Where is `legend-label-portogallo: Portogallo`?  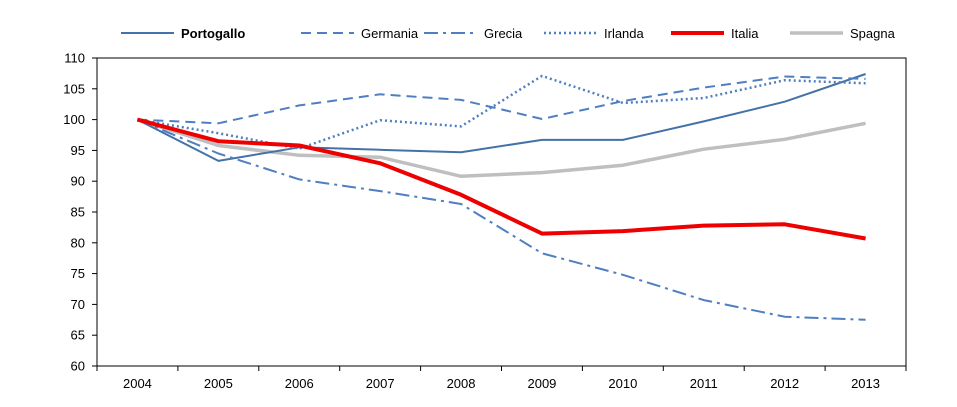
legend-label-portogallo: Portogallo is located at coordinates (213, 33).